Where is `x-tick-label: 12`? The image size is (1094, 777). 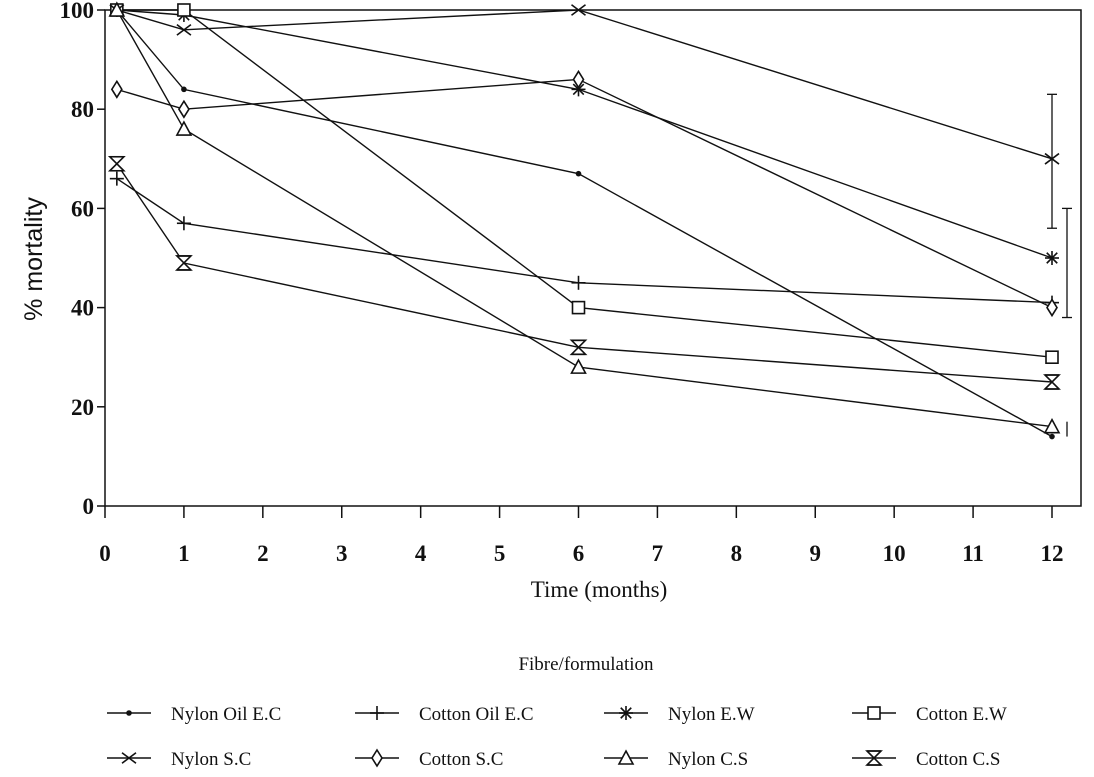
x-tick-label: 12 is located at coordinates (1052, 553).